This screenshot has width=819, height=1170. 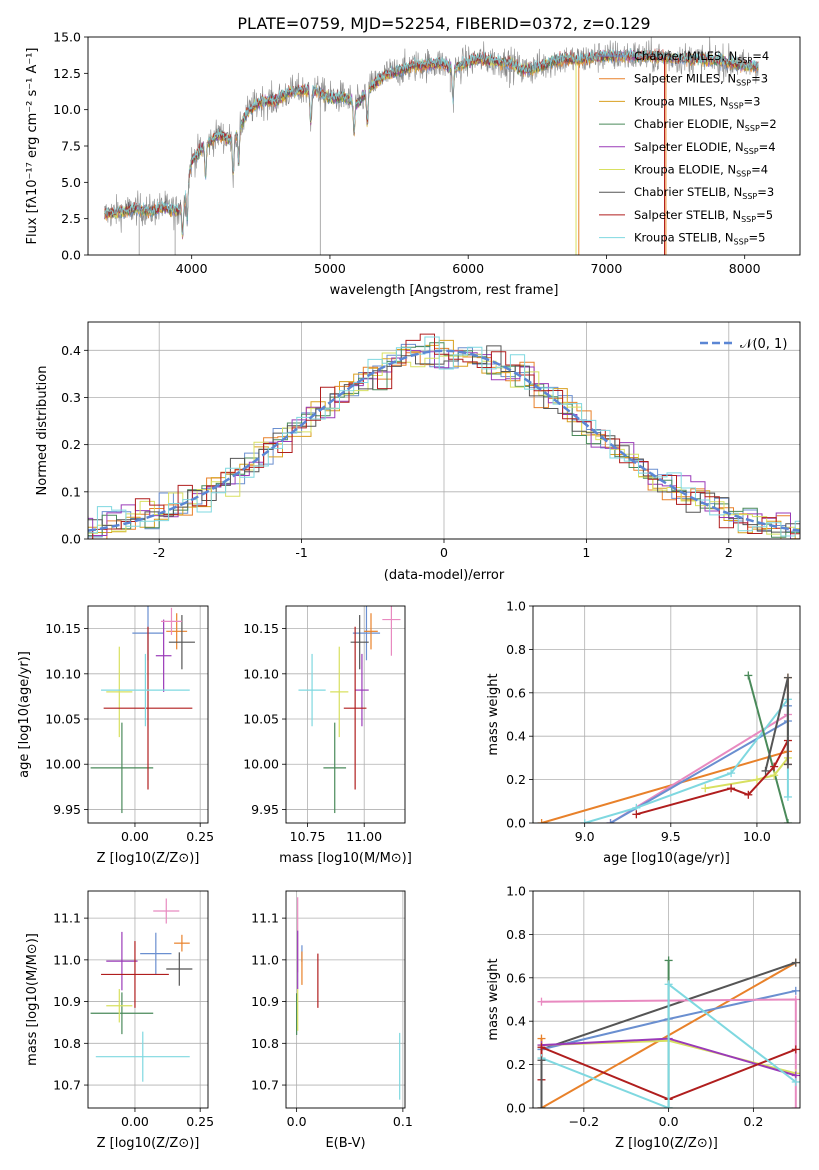 I want to click on mass_weight_vs_z-lines, so click(x=668, y=1032).